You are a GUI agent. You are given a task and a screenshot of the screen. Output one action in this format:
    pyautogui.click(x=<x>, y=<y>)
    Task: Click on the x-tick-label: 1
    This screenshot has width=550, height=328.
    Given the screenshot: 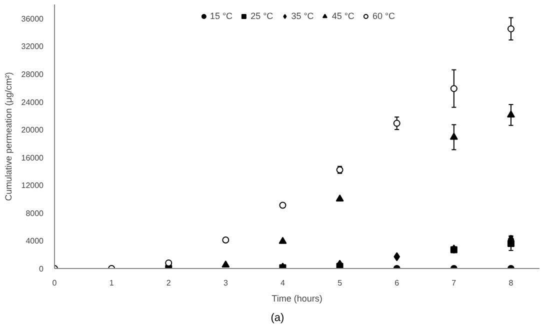 What is the action you would take?
    pyautogui.click(x=111, y=283)
    